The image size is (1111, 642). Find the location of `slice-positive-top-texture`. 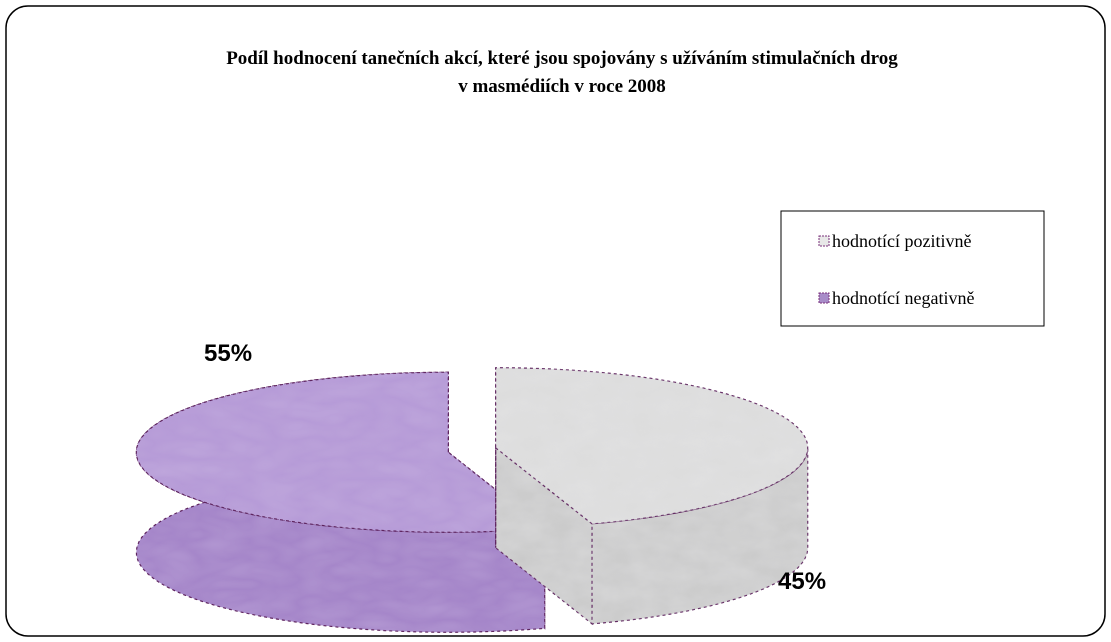

slice-positive-top-texture is located at coordinates (651, 445).